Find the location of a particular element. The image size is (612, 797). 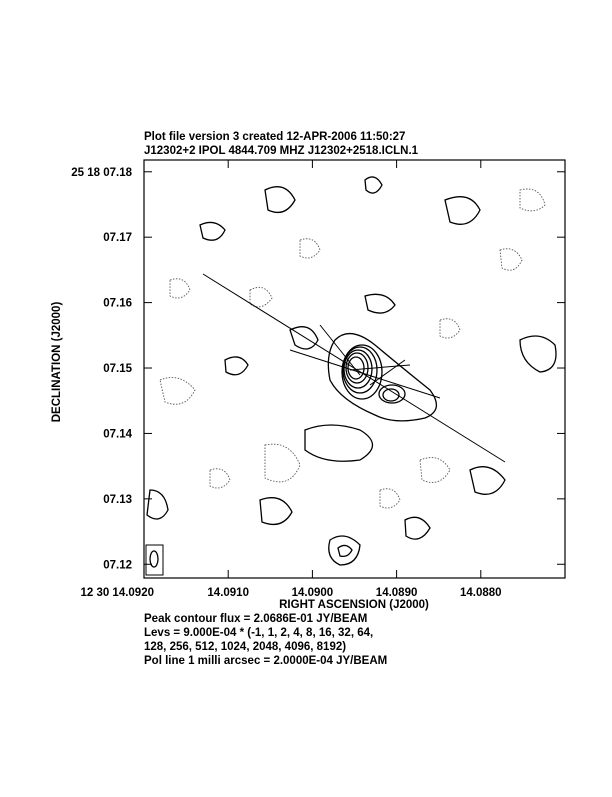

y-tick-label: 25 18 07.18 is located at coordinates (101, 173).